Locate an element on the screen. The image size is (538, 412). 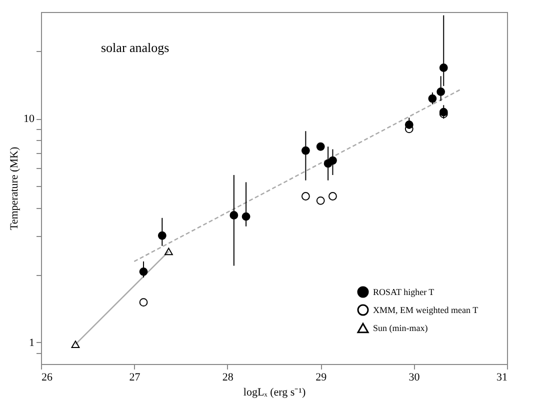
x-tick-label: 27 is located at coordinates (135, 378).